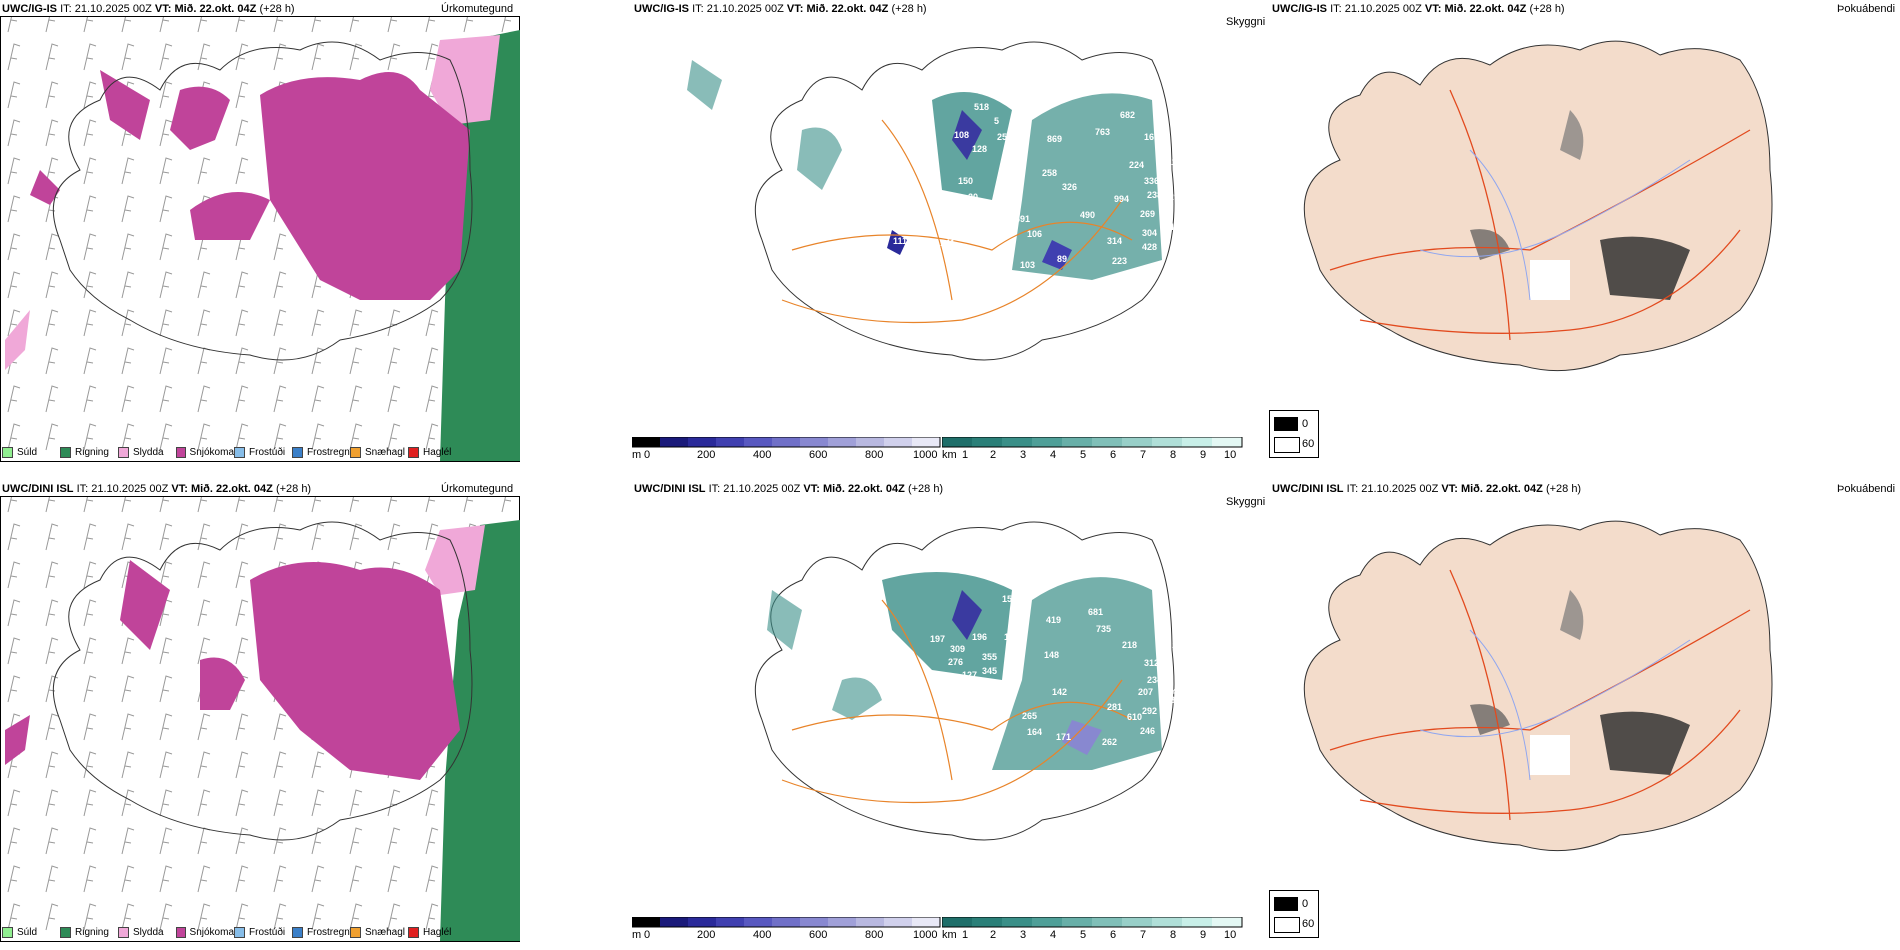 This screenshot has height=950, width=1900. What do you see at coordinates (1187, 682) in the screenshot?
I see `cloud-value: 204` at bounding box center [1187, 682].